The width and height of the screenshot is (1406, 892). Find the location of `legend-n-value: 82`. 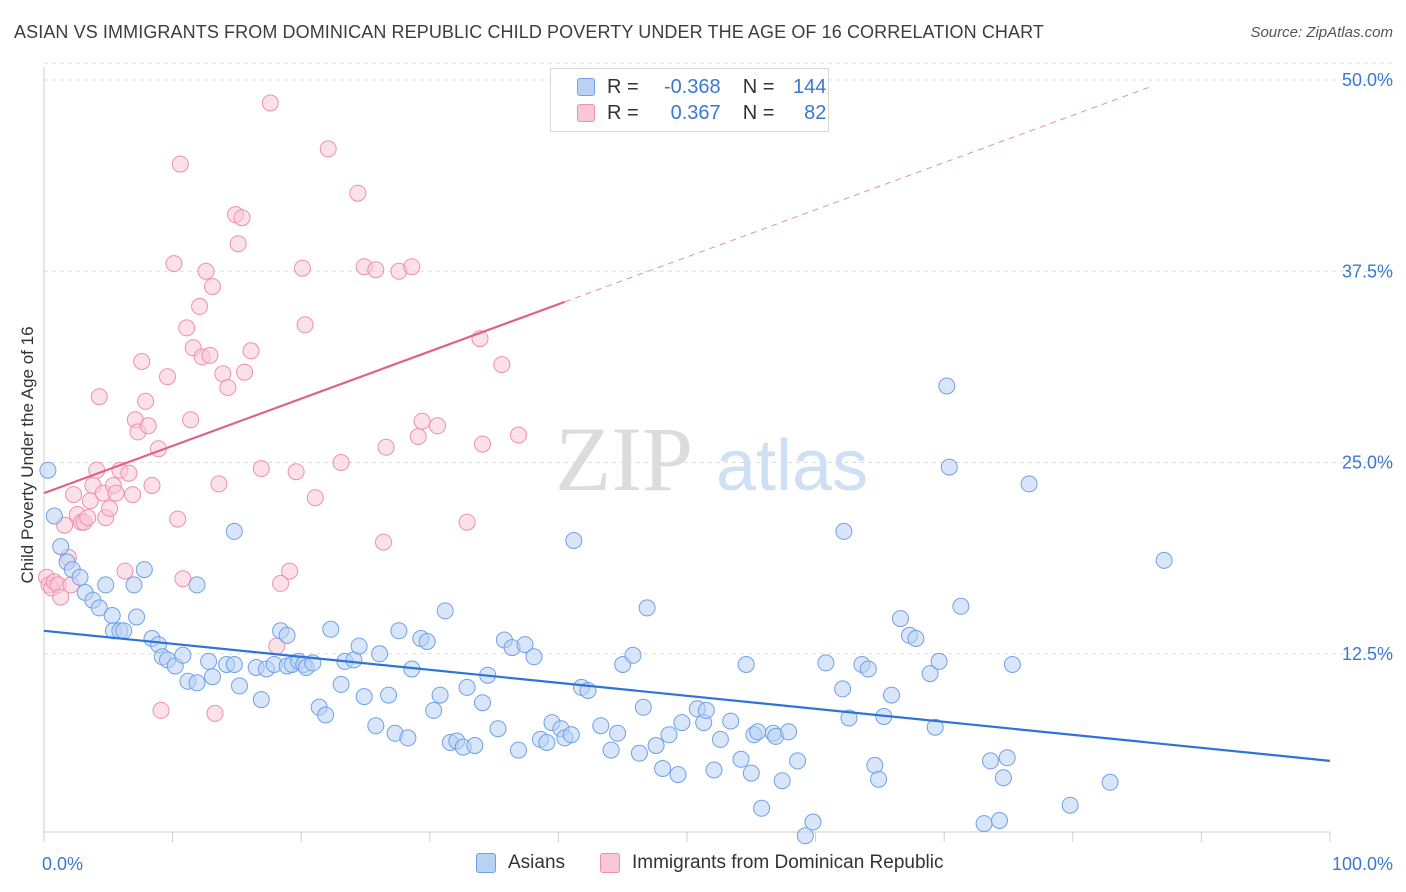

legend-n-value: 82 is located at coordinates (815, 112).